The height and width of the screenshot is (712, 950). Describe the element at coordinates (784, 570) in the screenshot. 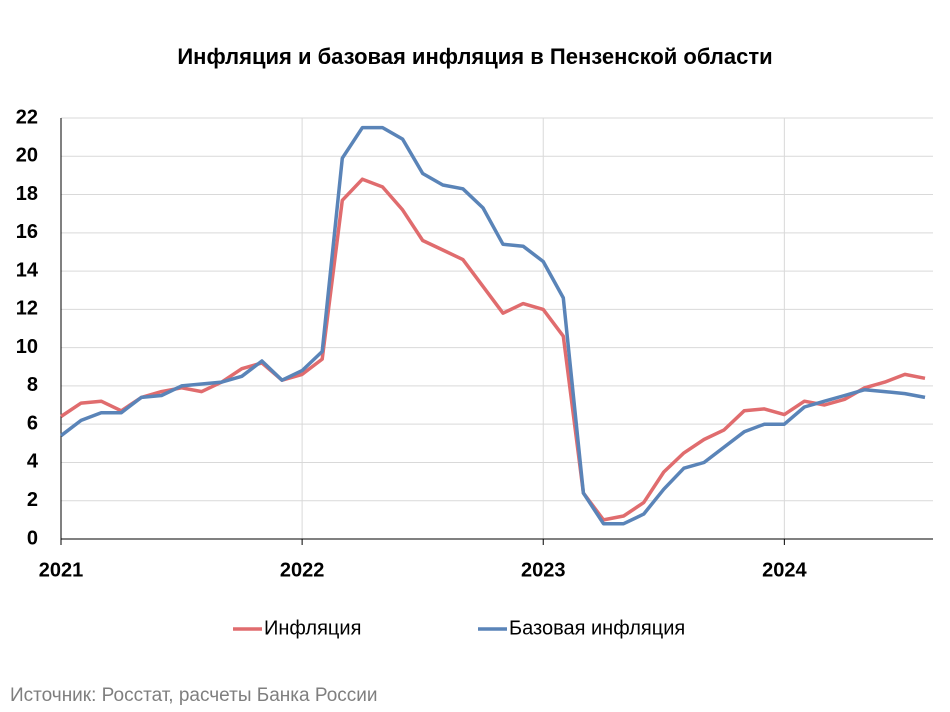

I see `x-tick-label: 2024` at that location.